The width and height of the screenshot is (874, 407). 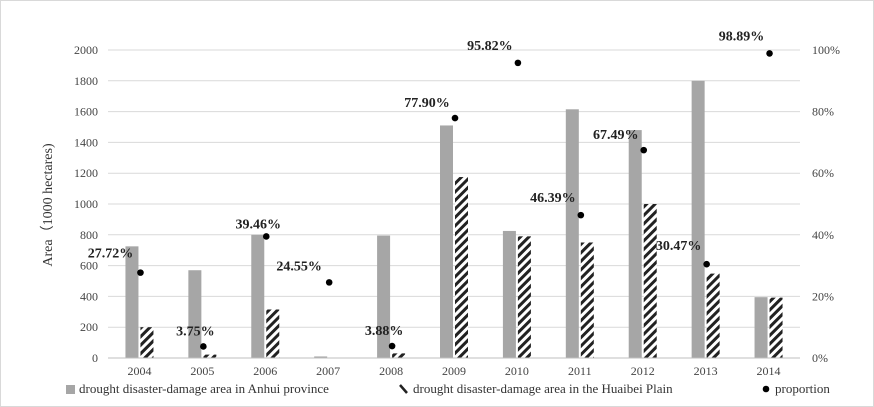 I want to click on y2-tick-label: 0%, so click(x=820, y=358).